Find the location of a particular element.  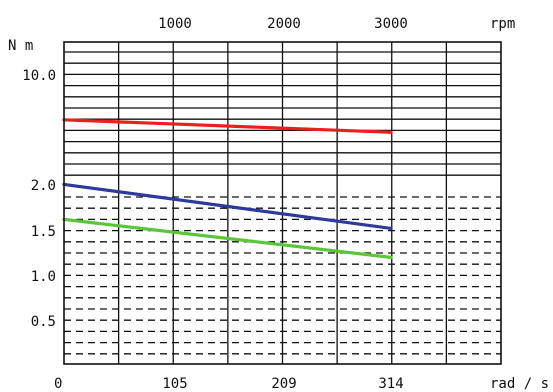

top-axis-unit: rpm is located at coordinates (502, 24).